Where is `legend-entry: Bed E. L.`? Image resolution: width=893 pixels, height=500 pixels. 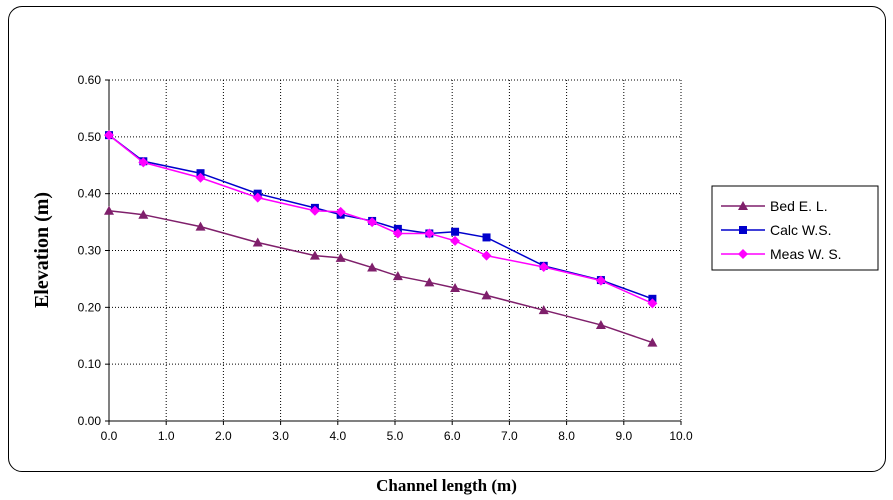 legend-entry: Bed E. L. is located at coordinates (774, 206).